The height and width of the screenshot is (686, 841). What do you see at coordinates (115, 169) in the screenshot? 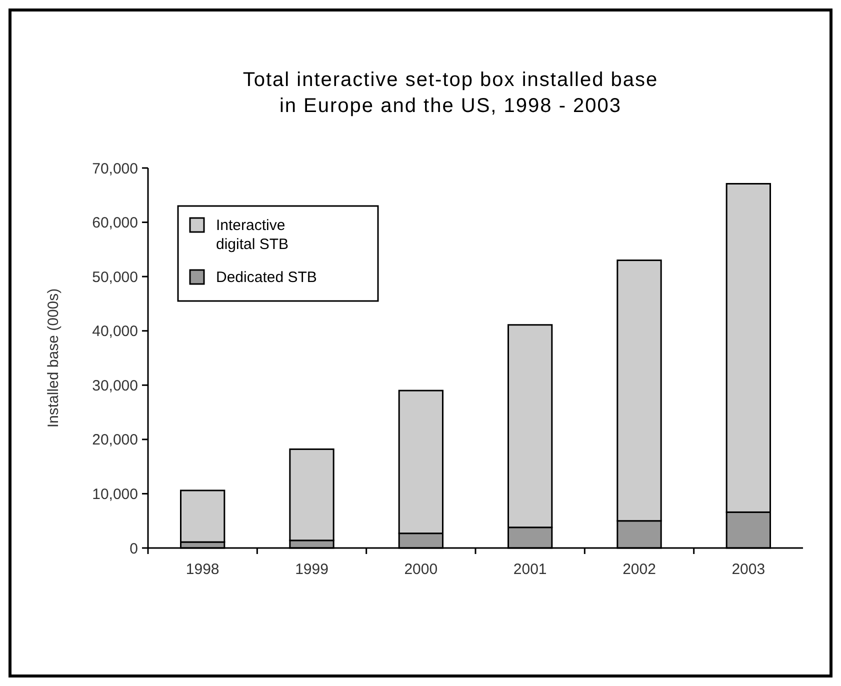
I see `y-tick-label: 70,000` at bounding box center [115, 169].